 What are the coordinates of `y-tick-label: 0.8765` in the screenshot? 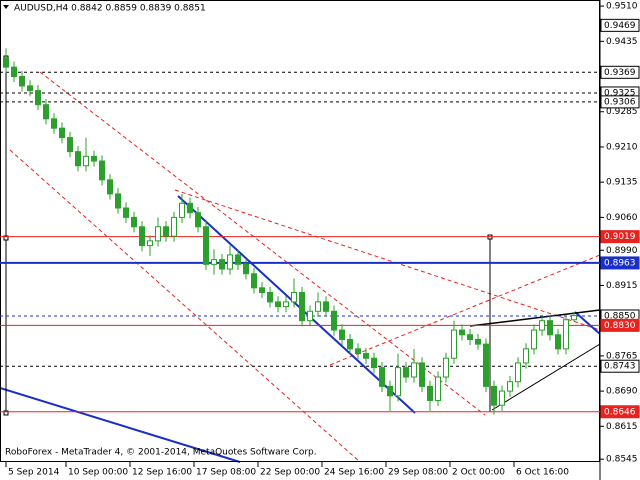 It's located at (622, 356).